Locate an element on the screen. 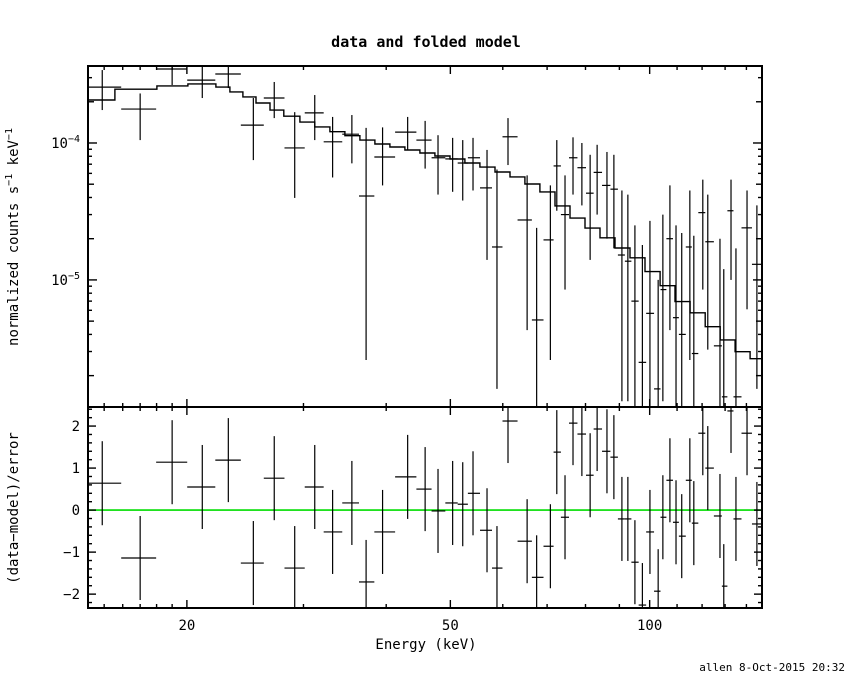 Image resolution: width=850 pixels, height=684 pixels. bottom-y-tick-label: 0 is located at coordinates (76, 511).